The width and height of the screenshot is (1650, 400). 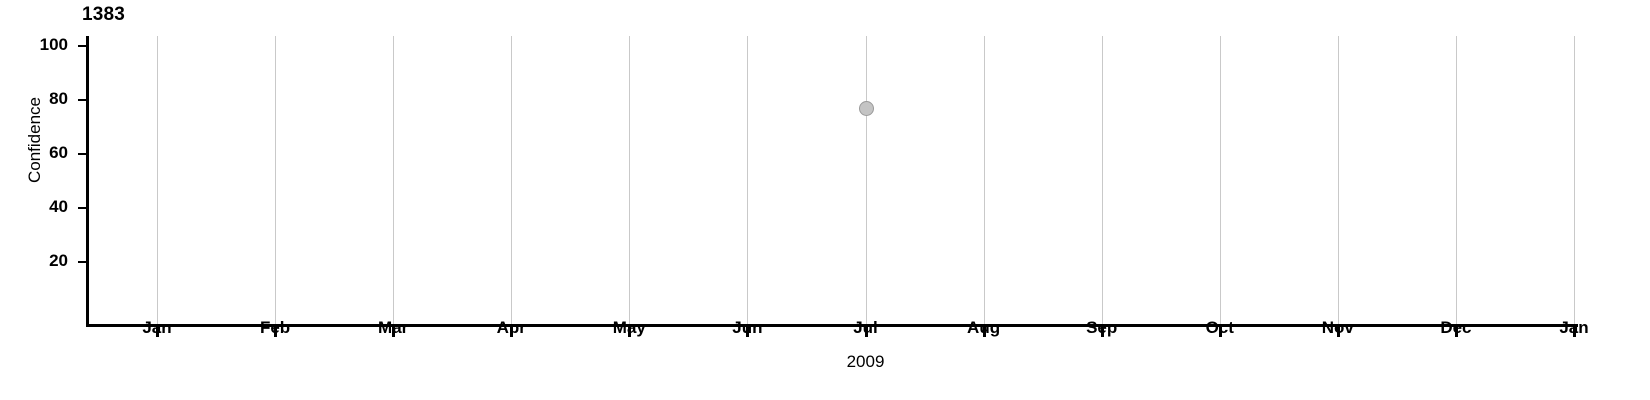 What do you see at coordinates (58, 98) in the screenshot?
I see `y-axis-tick-label: 80` at bounding box center [58, 98].